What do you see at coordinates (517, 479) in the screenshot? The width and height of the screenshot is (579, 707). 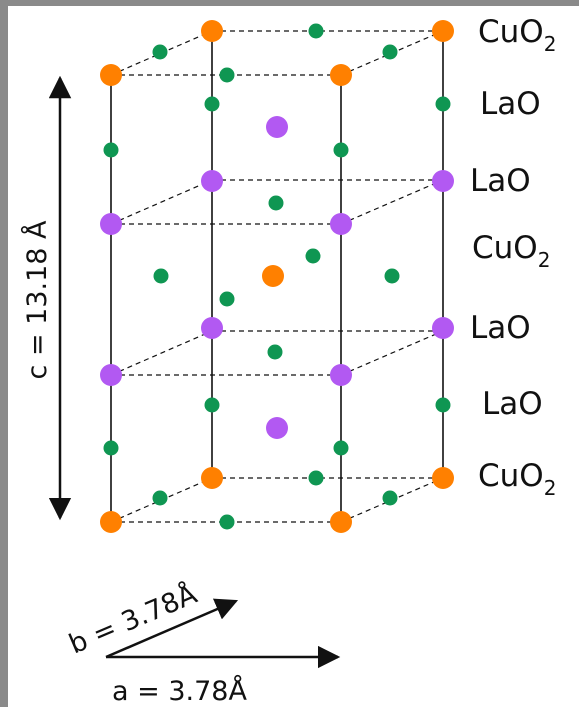 I see `layer-label-cuo2-bottom: CuO2` at bounding box center [517, 479].